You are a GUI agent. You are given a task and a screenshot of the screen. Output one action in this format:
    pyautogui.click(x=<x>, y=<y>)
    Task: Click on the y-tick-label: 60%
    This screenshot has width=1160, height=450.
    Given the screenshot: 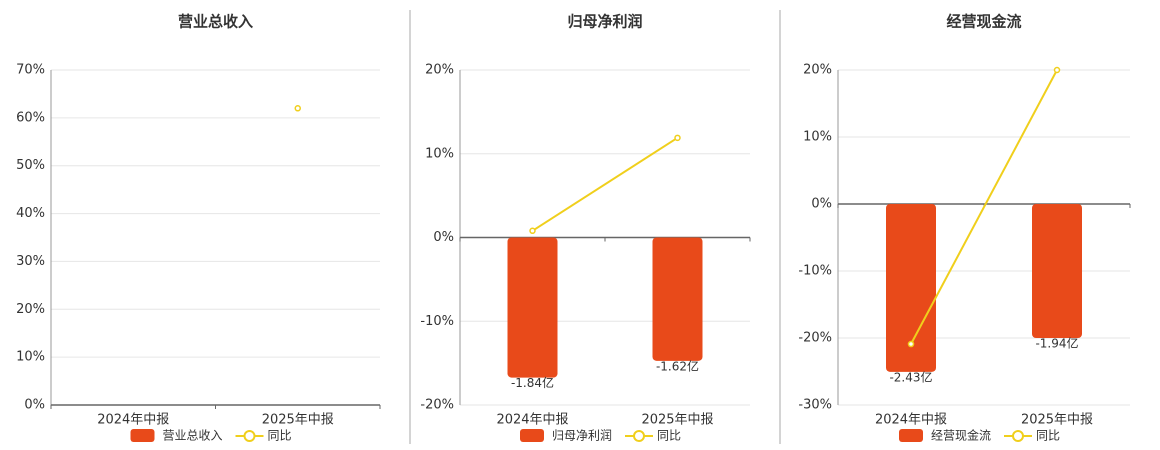 What is the action you would take?
    pyautogui.click(x=30, y=117)
    